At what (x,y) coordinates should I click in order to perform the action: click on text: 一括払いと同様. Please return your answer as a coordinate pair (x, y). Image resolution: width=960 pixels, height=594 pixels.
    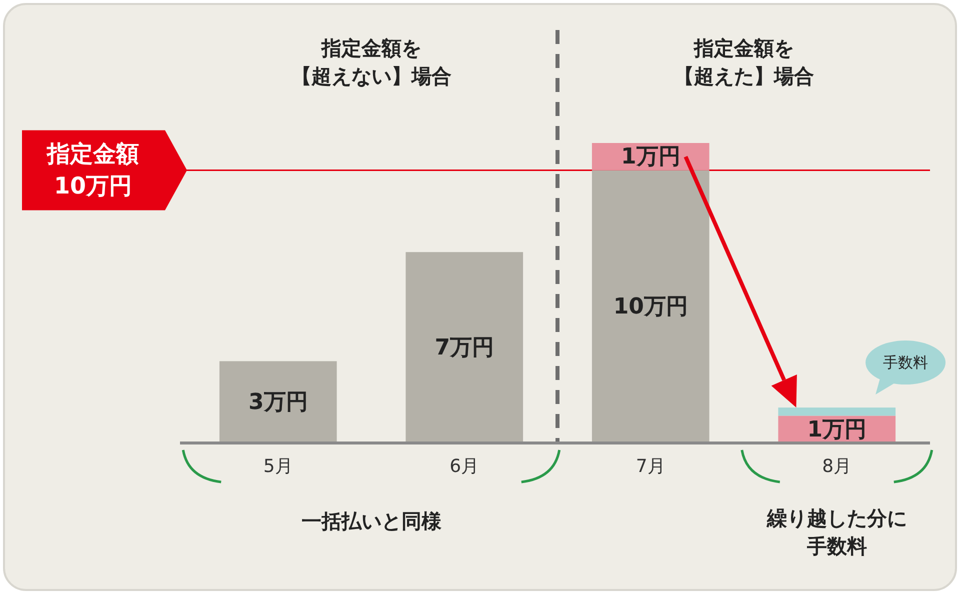
    Looking at the image, I should click on (371, 521).